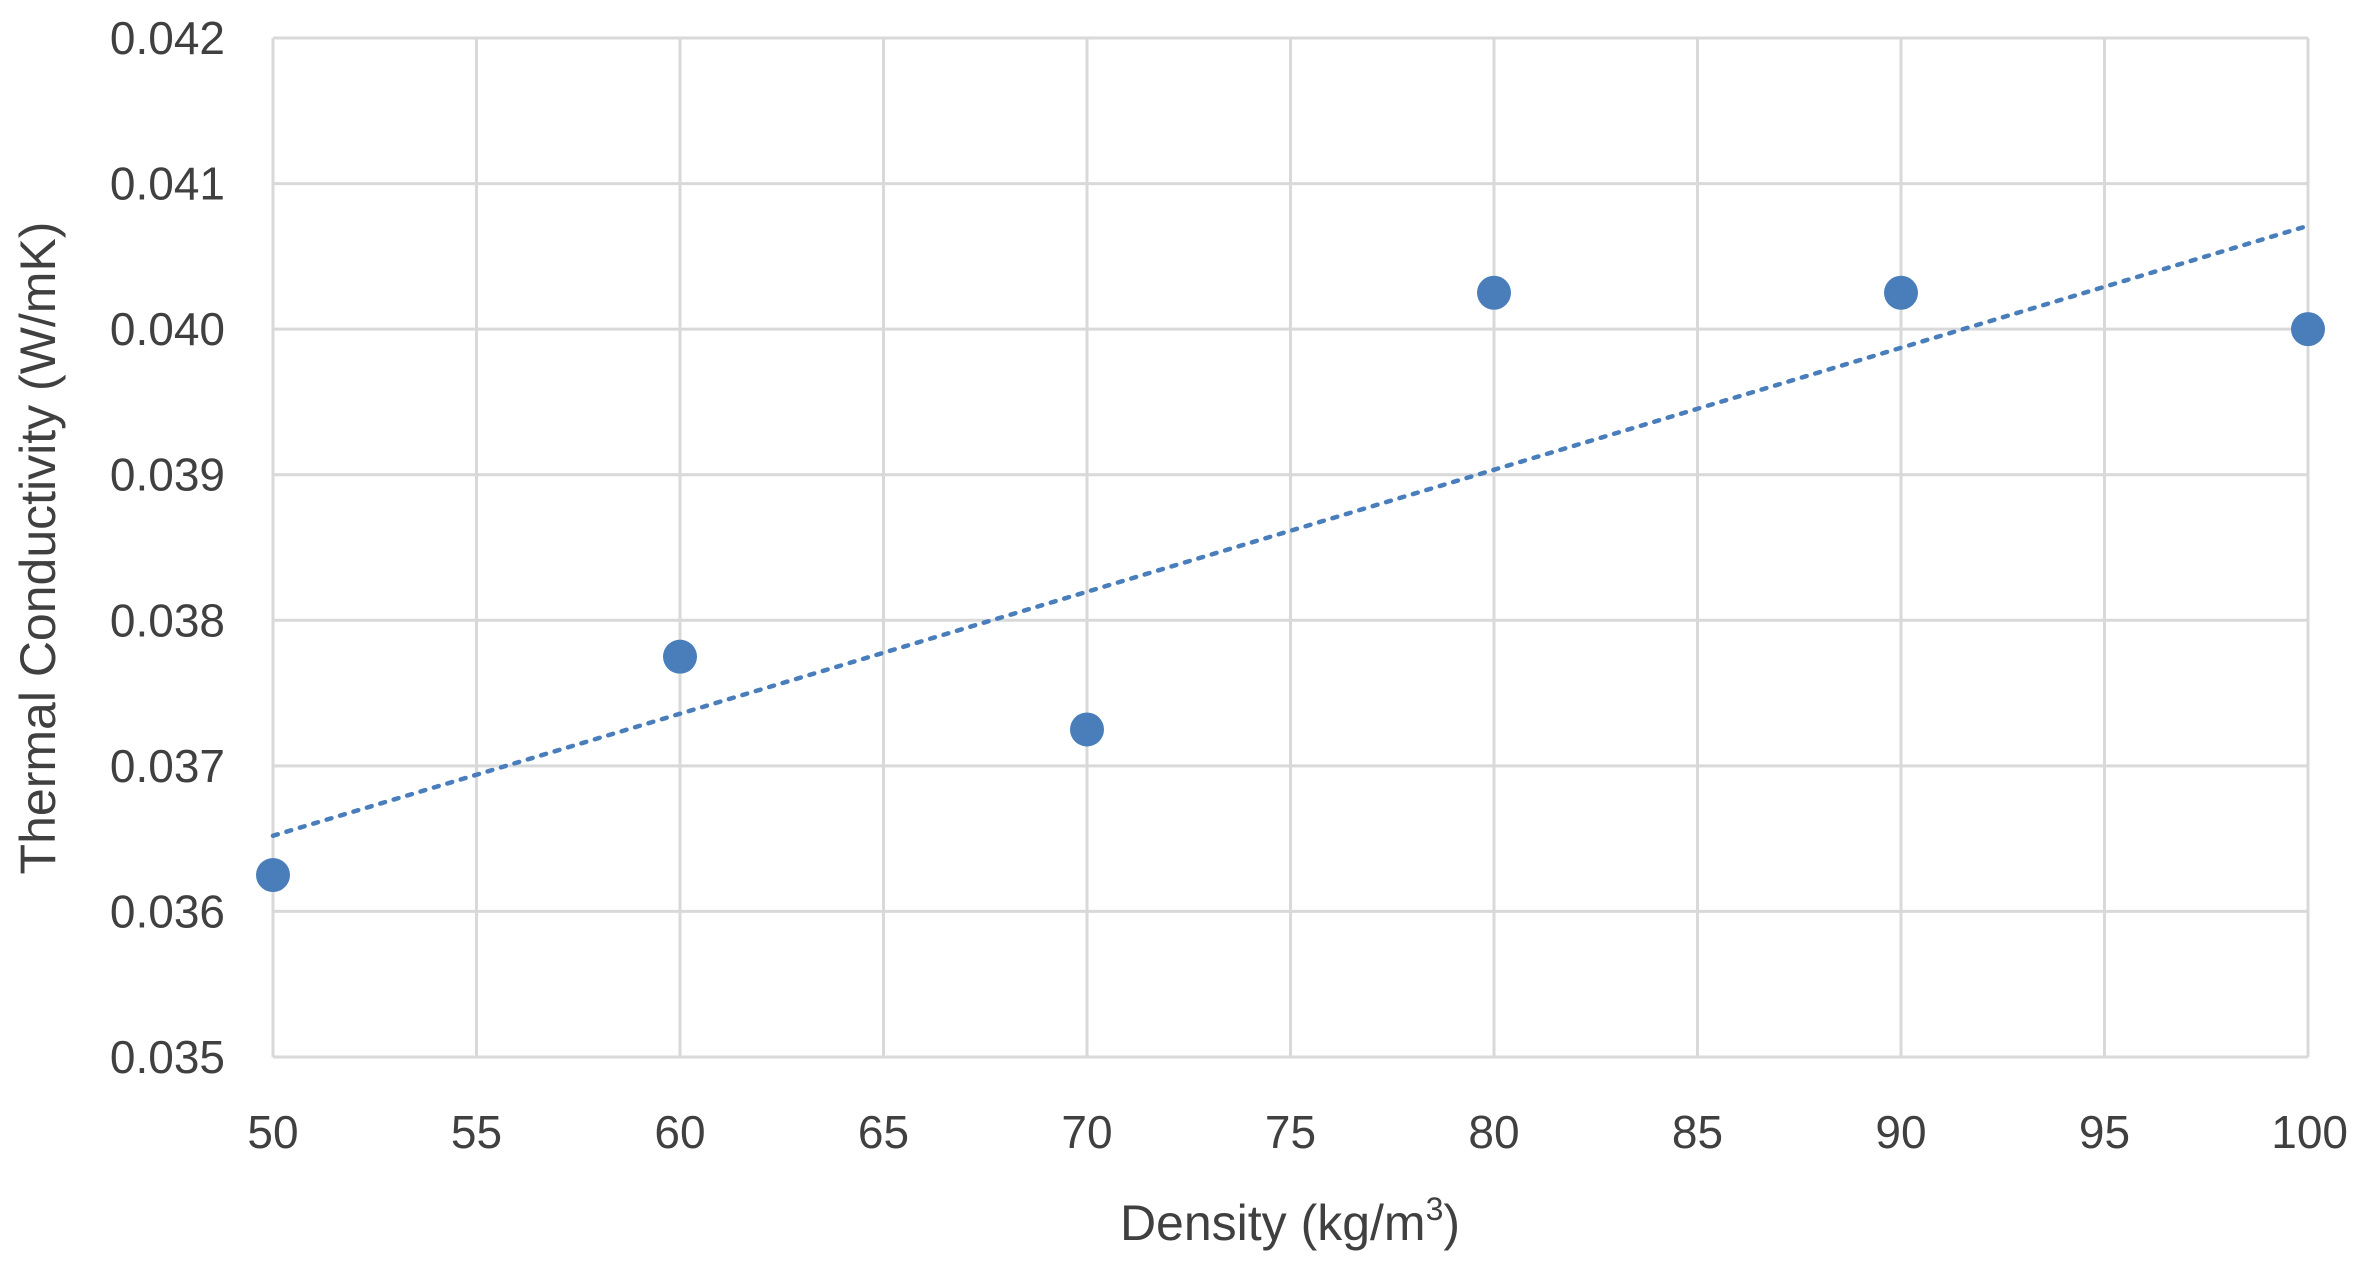  I want to click on x-axis-title-text: Density (kg/m, so click(1273, 1223).